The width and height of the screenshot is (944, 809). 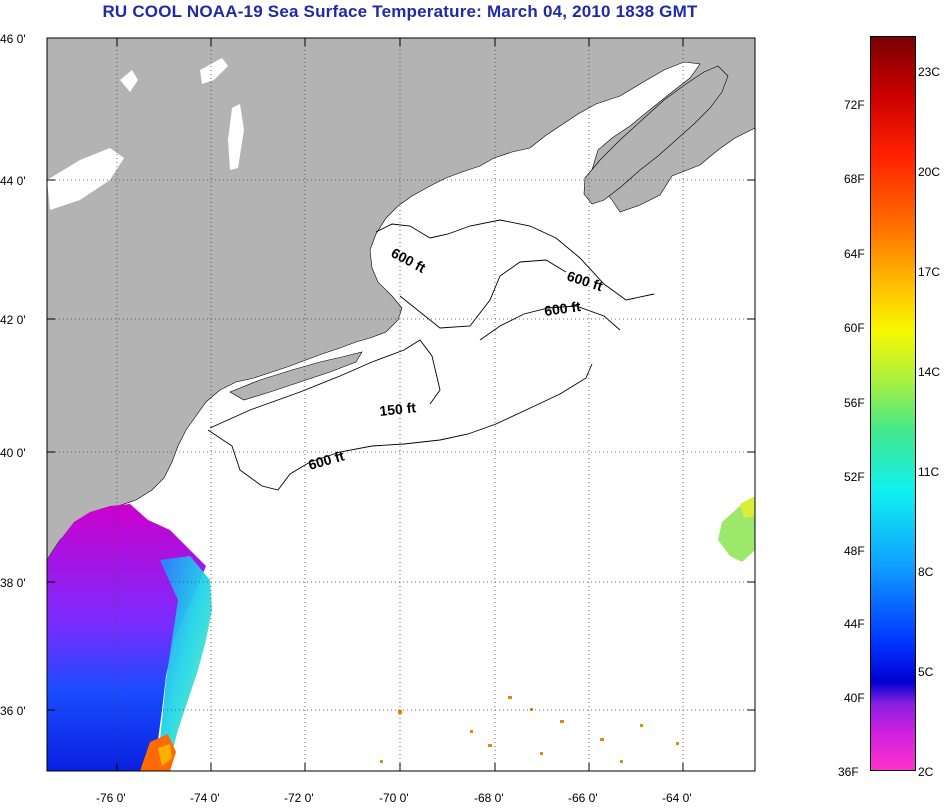 I want to click on colorbar-f-label: 40F, so click(x=854, y=698).